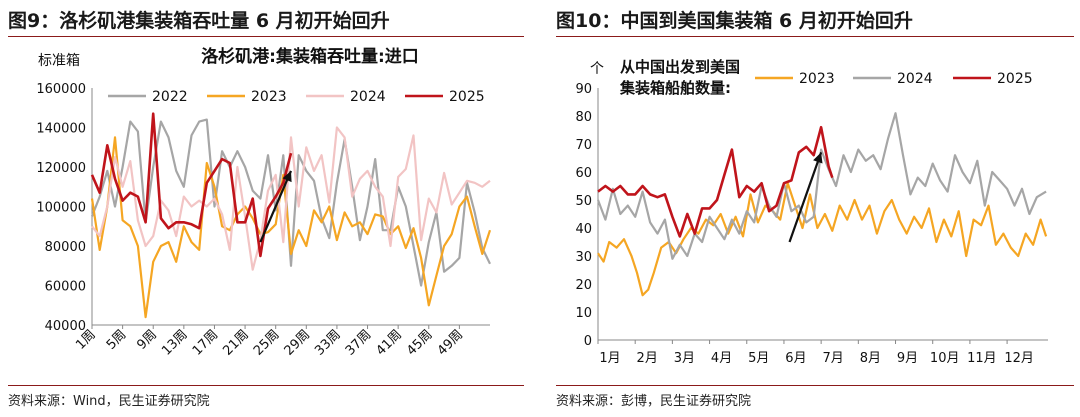  What do you see at coordinates (583, 257) in the screenshot?
I see `y-tick-label: 30` at bounding box center [583, 257].